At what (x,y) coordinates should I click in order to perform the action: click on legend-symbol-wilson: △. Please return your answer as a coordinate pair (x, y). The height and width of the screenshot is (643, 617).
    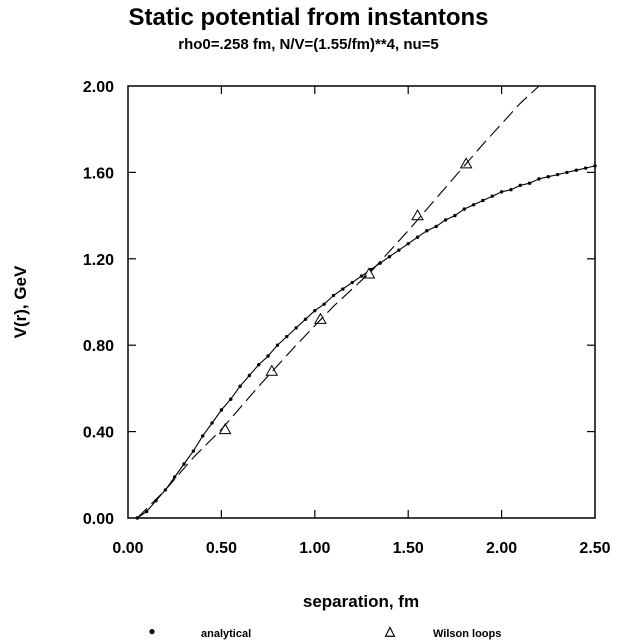
    Looking at the image, I should click on (390, 630).